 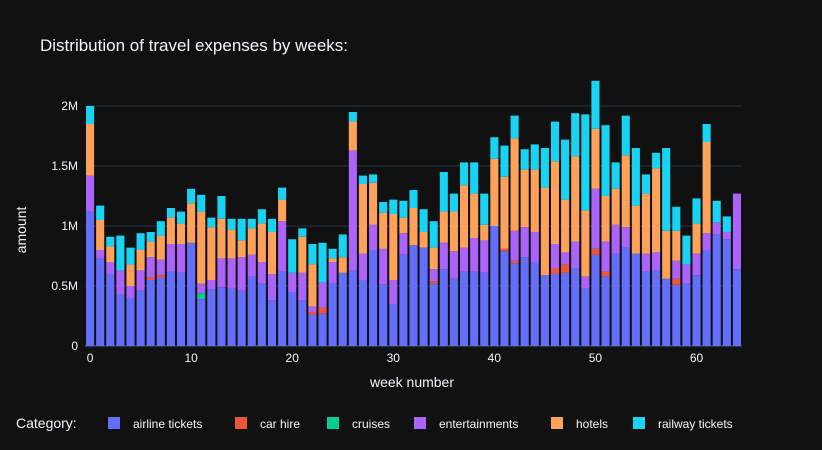 What do you see at coordinates (358, 424) in the screenshot?
I see `legend-item: cruises` at bounding box center [358, 424].